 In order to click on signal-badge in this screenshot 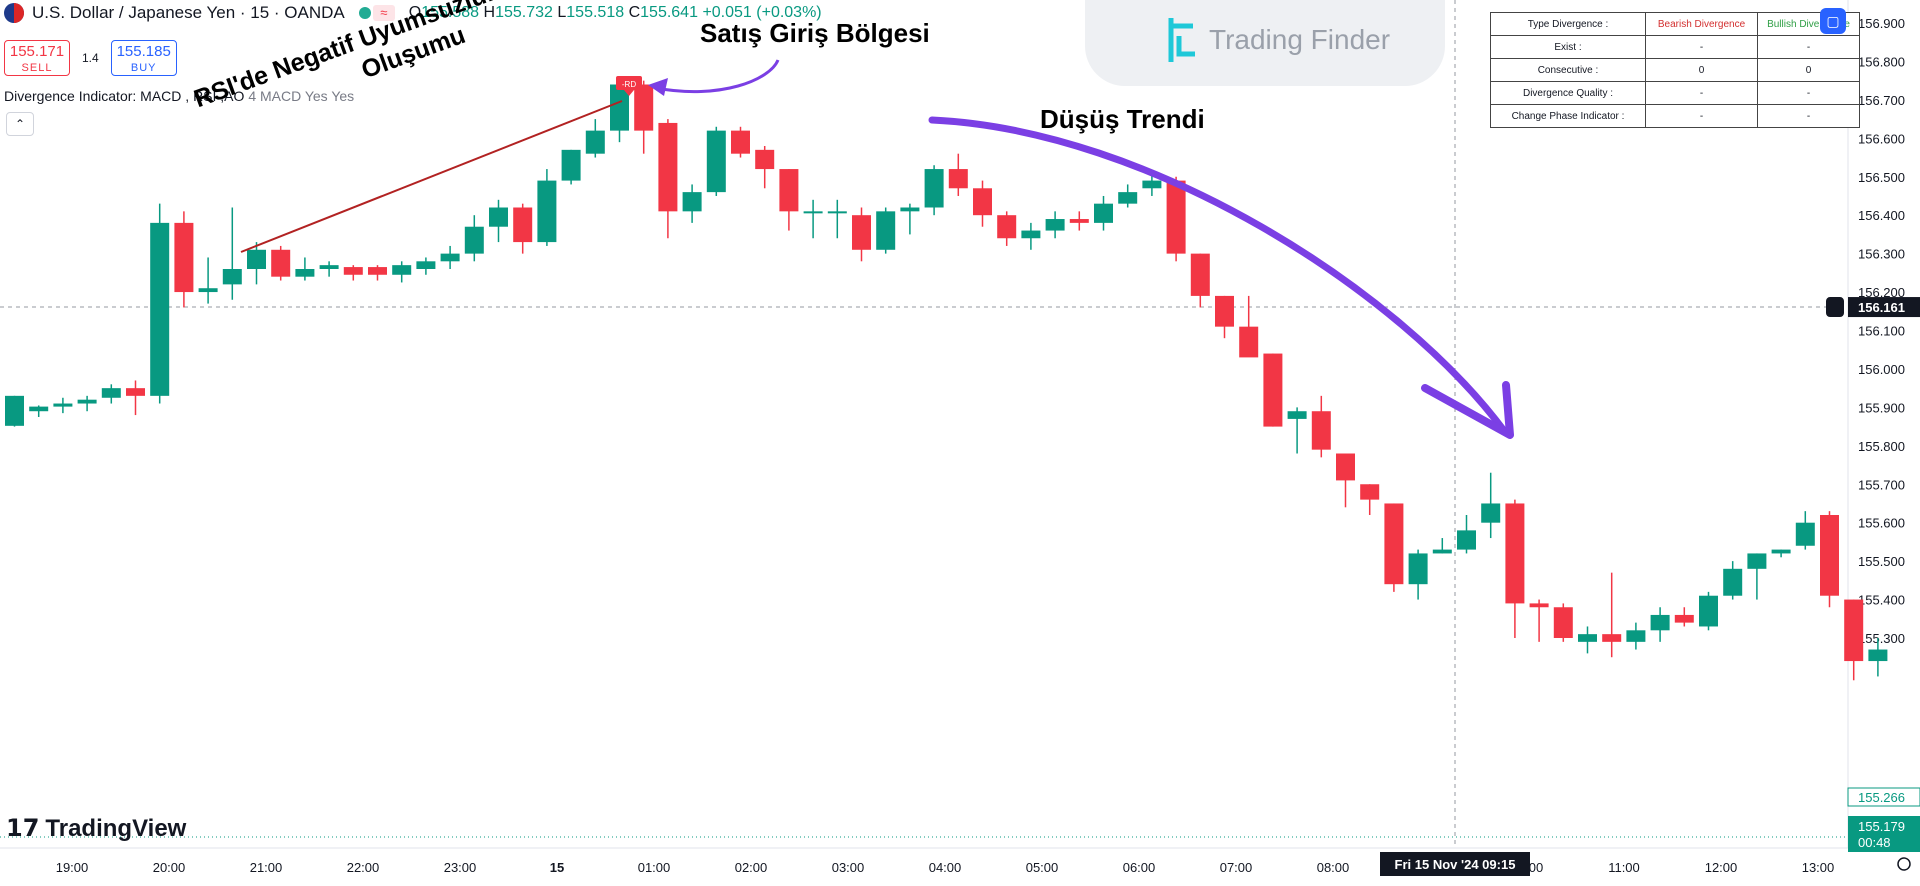, I will do `click(629, 83)`.